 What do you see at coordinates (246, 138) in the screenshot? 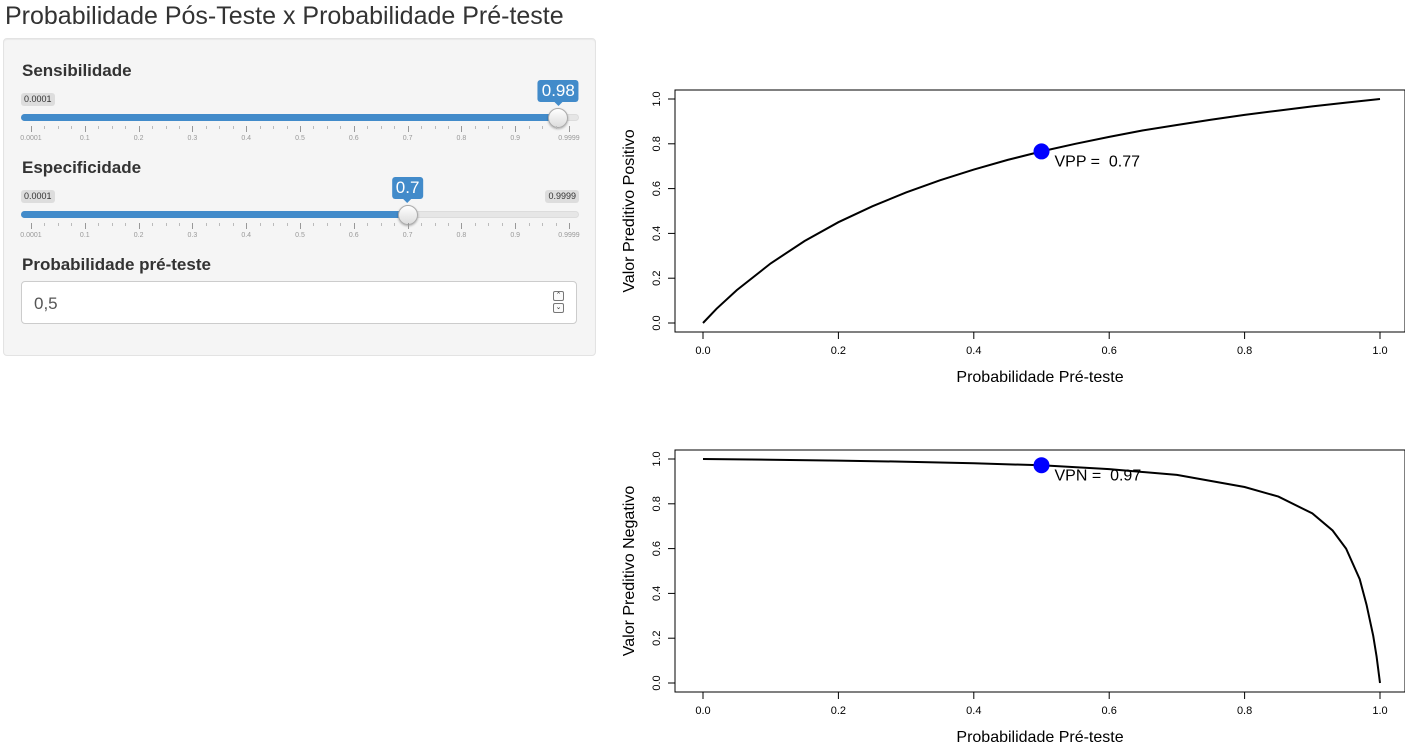
I see `slider-grid-label: 0.4` at bounding box center [246, 138].